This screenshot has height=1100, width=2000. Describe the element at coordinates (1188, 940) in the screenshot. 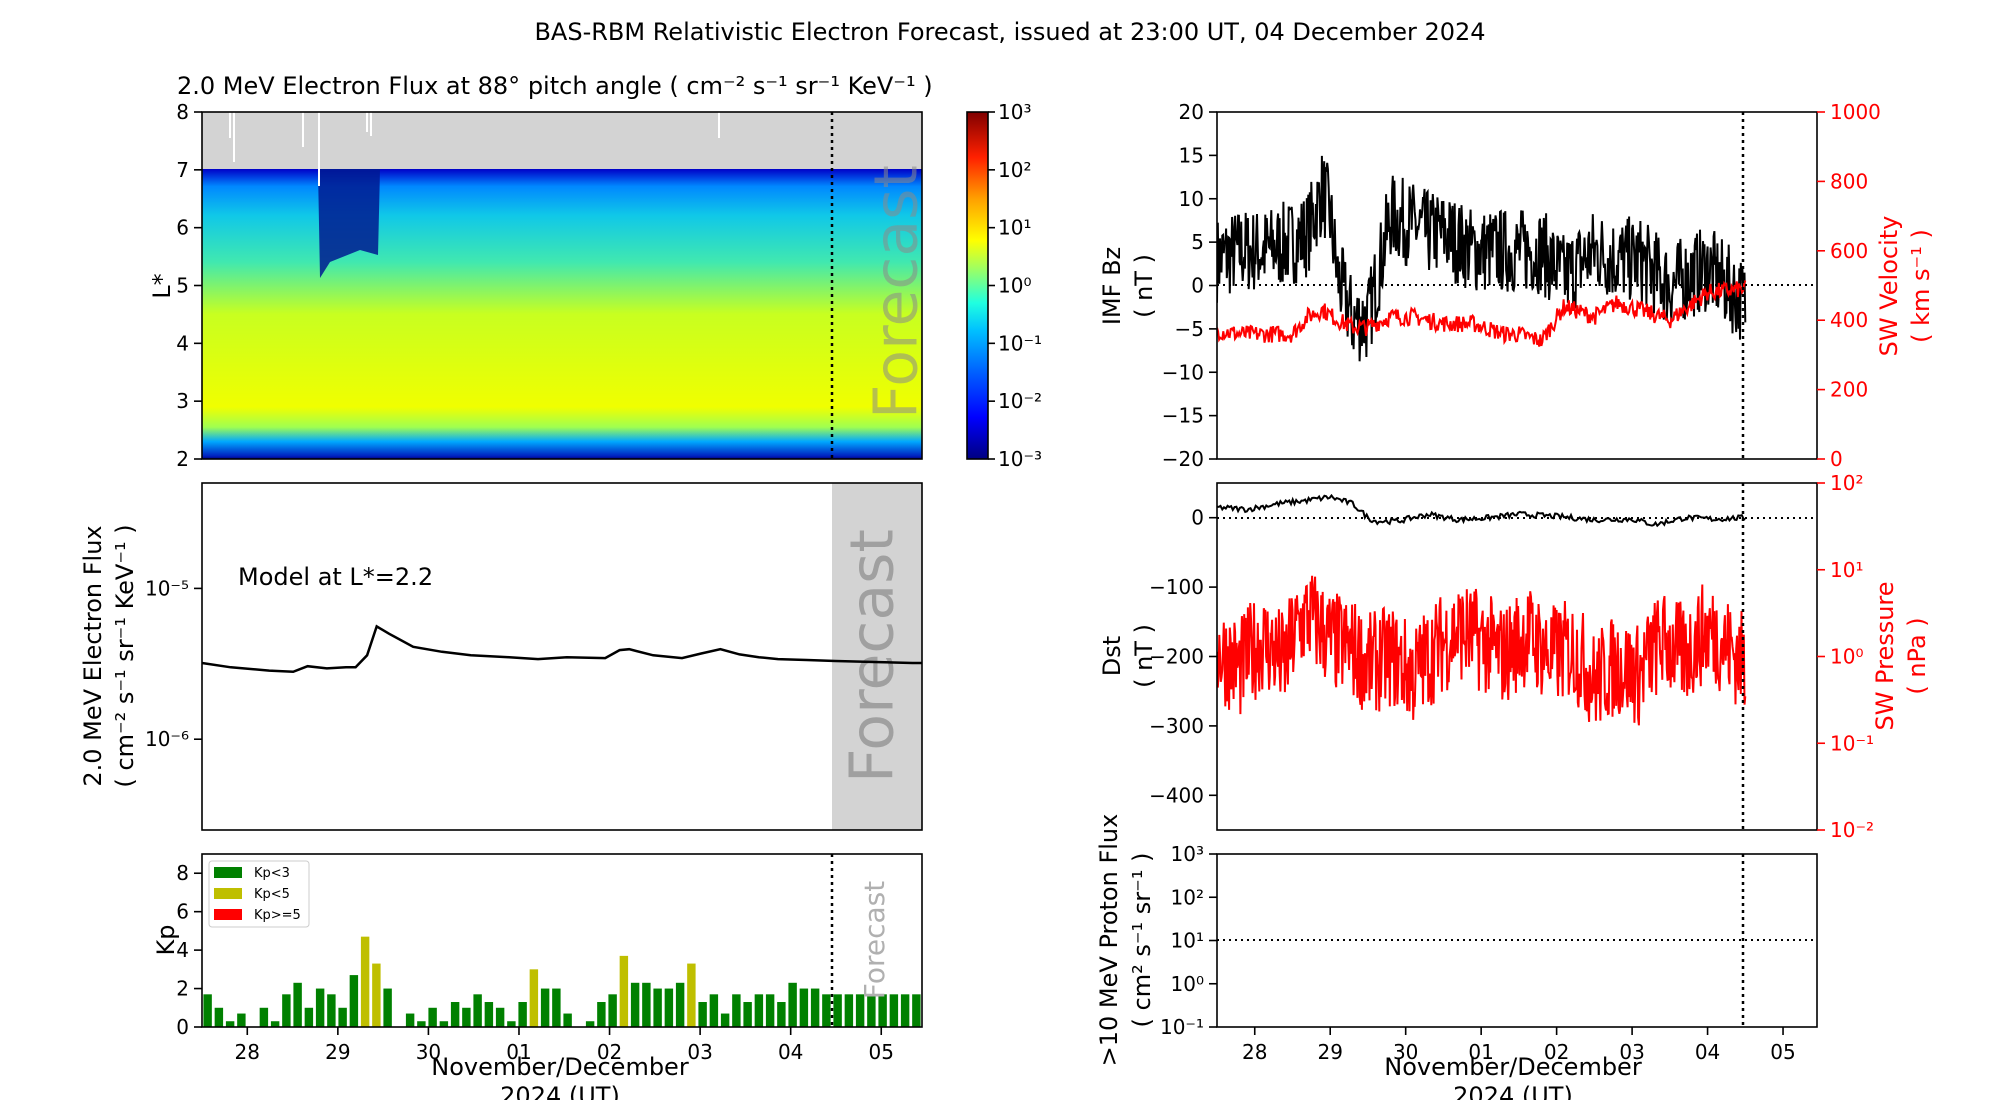

I see `proton-yticks: 10³ 10² 10¹ 10⁰ 10⁻¹` at that location.